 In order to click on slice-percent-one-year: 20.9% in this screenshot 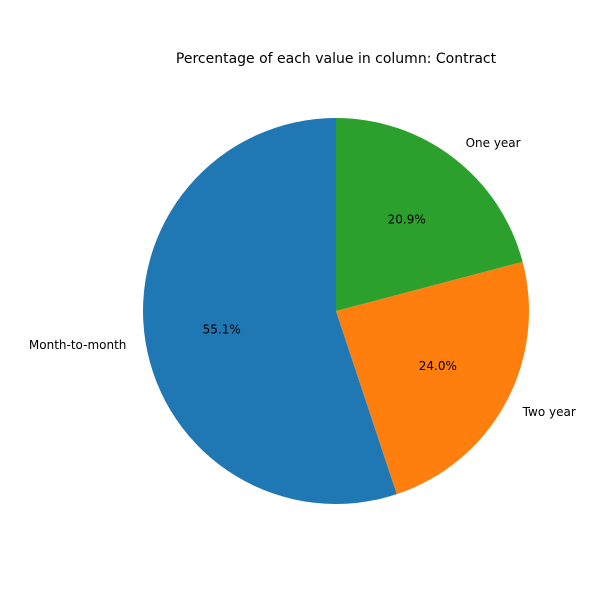, I will do `click(407, 219)`.